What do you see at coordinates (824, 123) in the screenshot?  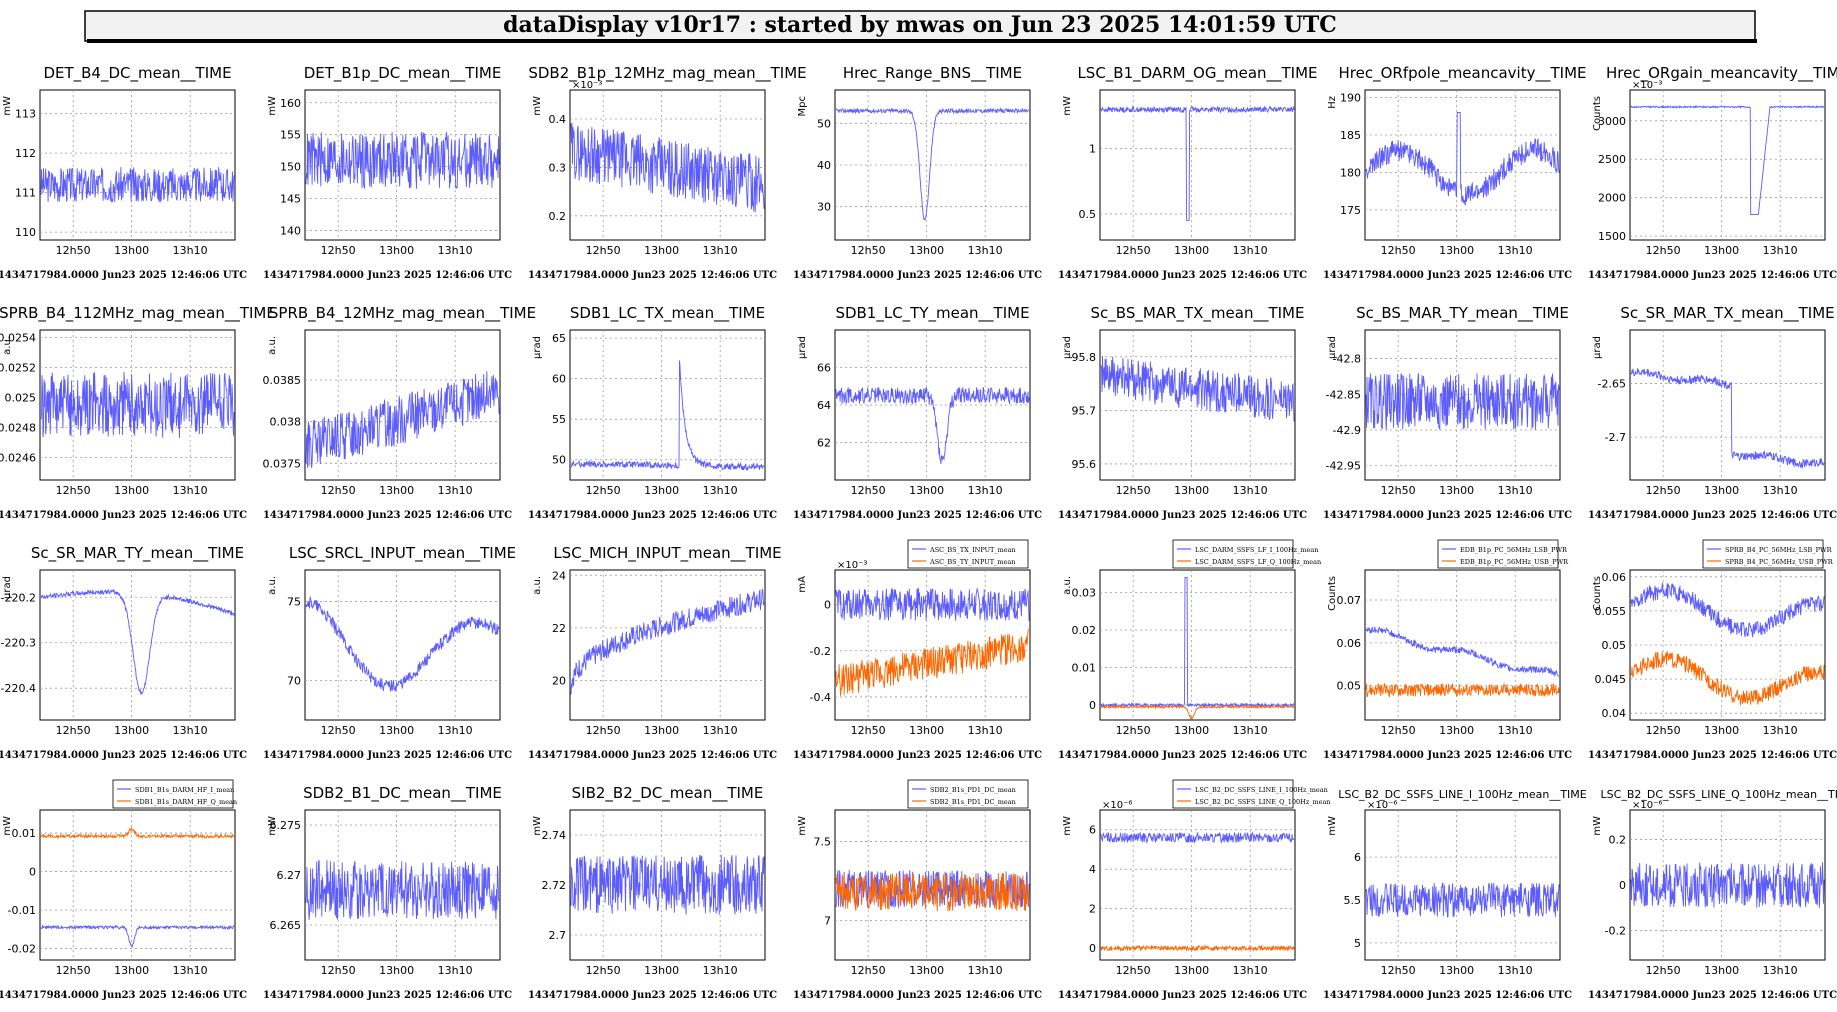 I see `y-tick-label: 50` at bounding box center [824, 123].